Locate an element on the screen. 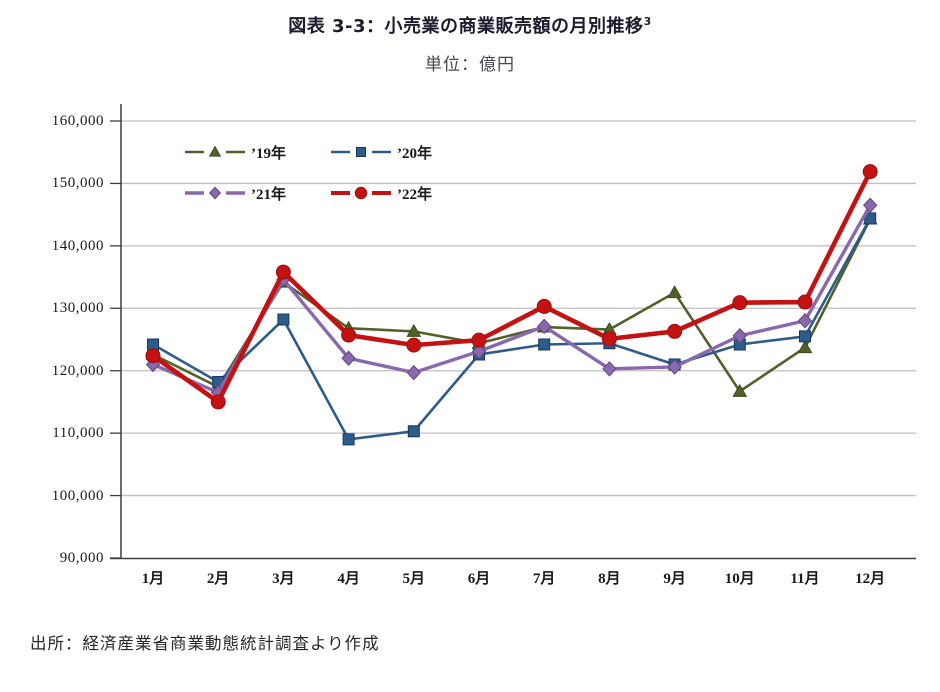  unit-label: 単位：億円 is located at coordinates (470, 64).